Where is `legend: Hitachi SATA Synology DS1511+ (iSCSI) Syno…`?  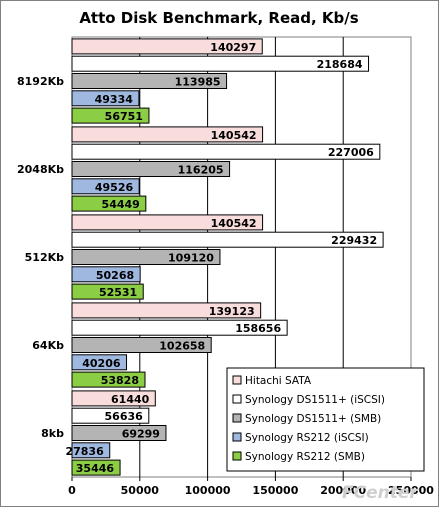 legend: Hitachi SATA Synology DS1511+ (iSCSI) Syno… is located at coordinates (325, 419).